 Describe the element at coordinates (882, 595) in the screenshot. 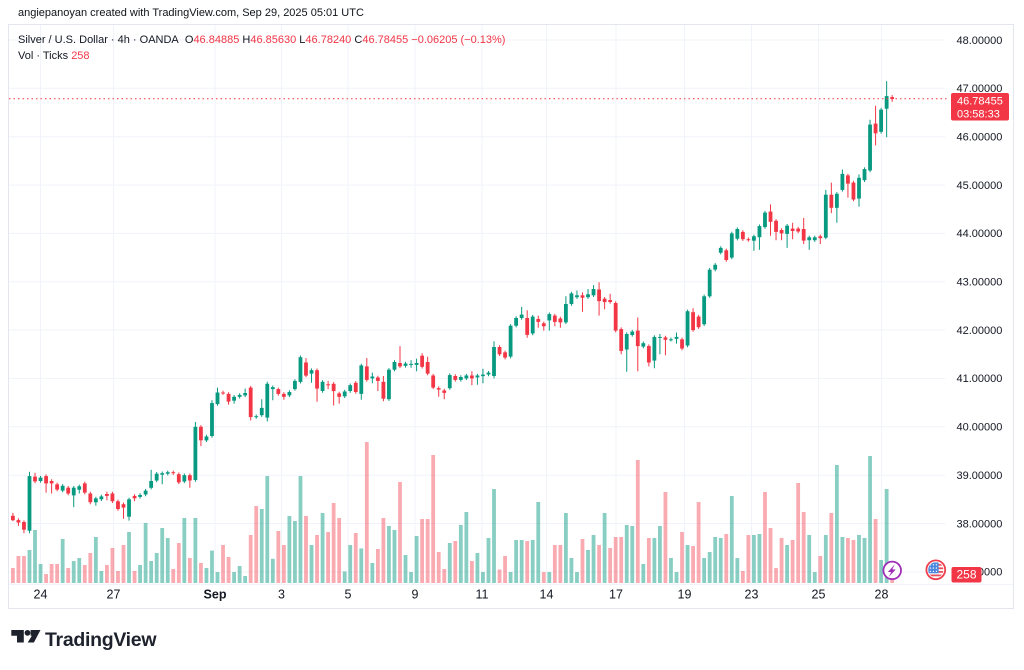

I see `svg-text: 28` at that location.